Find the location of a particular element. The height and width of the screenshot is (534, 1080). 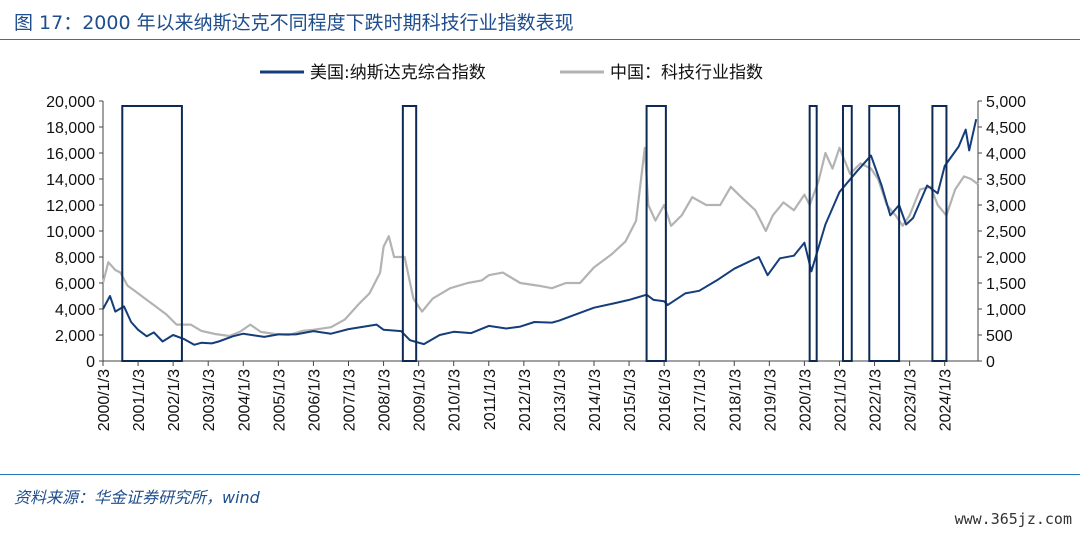

x-tick-label: 2007/1/3 is located at coordinates (349, 400).